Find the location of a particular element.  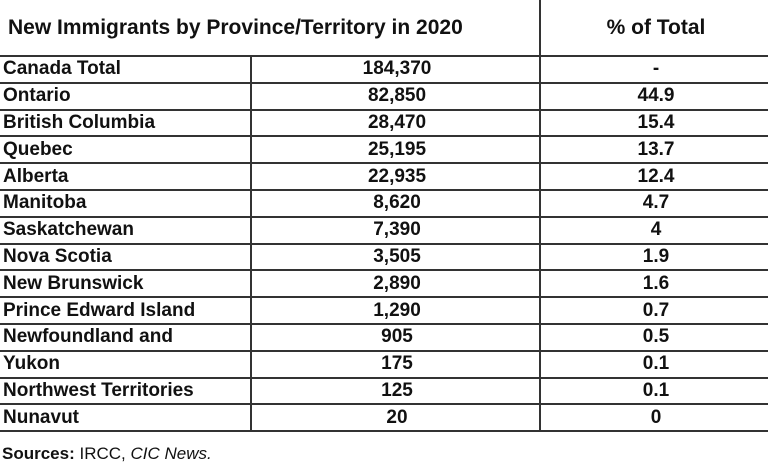

count-cell: 25,195 is located at coordinates (396, 150).